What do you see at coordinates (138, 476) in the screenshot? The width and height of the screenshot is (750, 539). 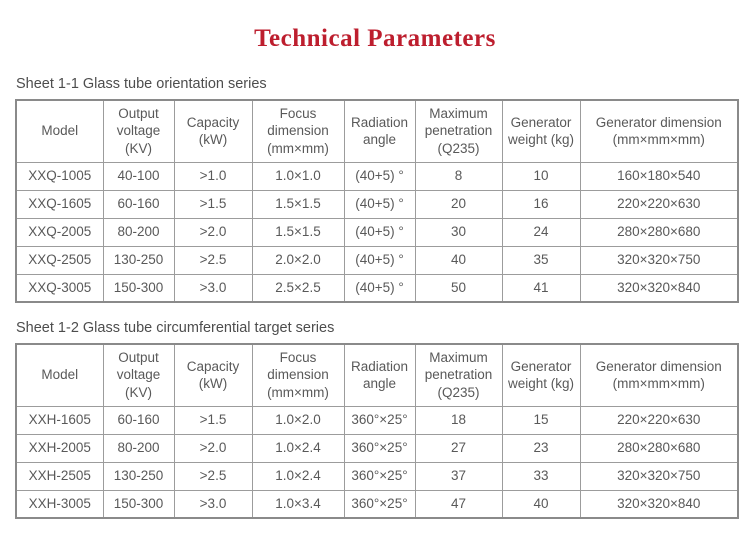 I see `cell: 130-250` at bounding box center [138, 476].